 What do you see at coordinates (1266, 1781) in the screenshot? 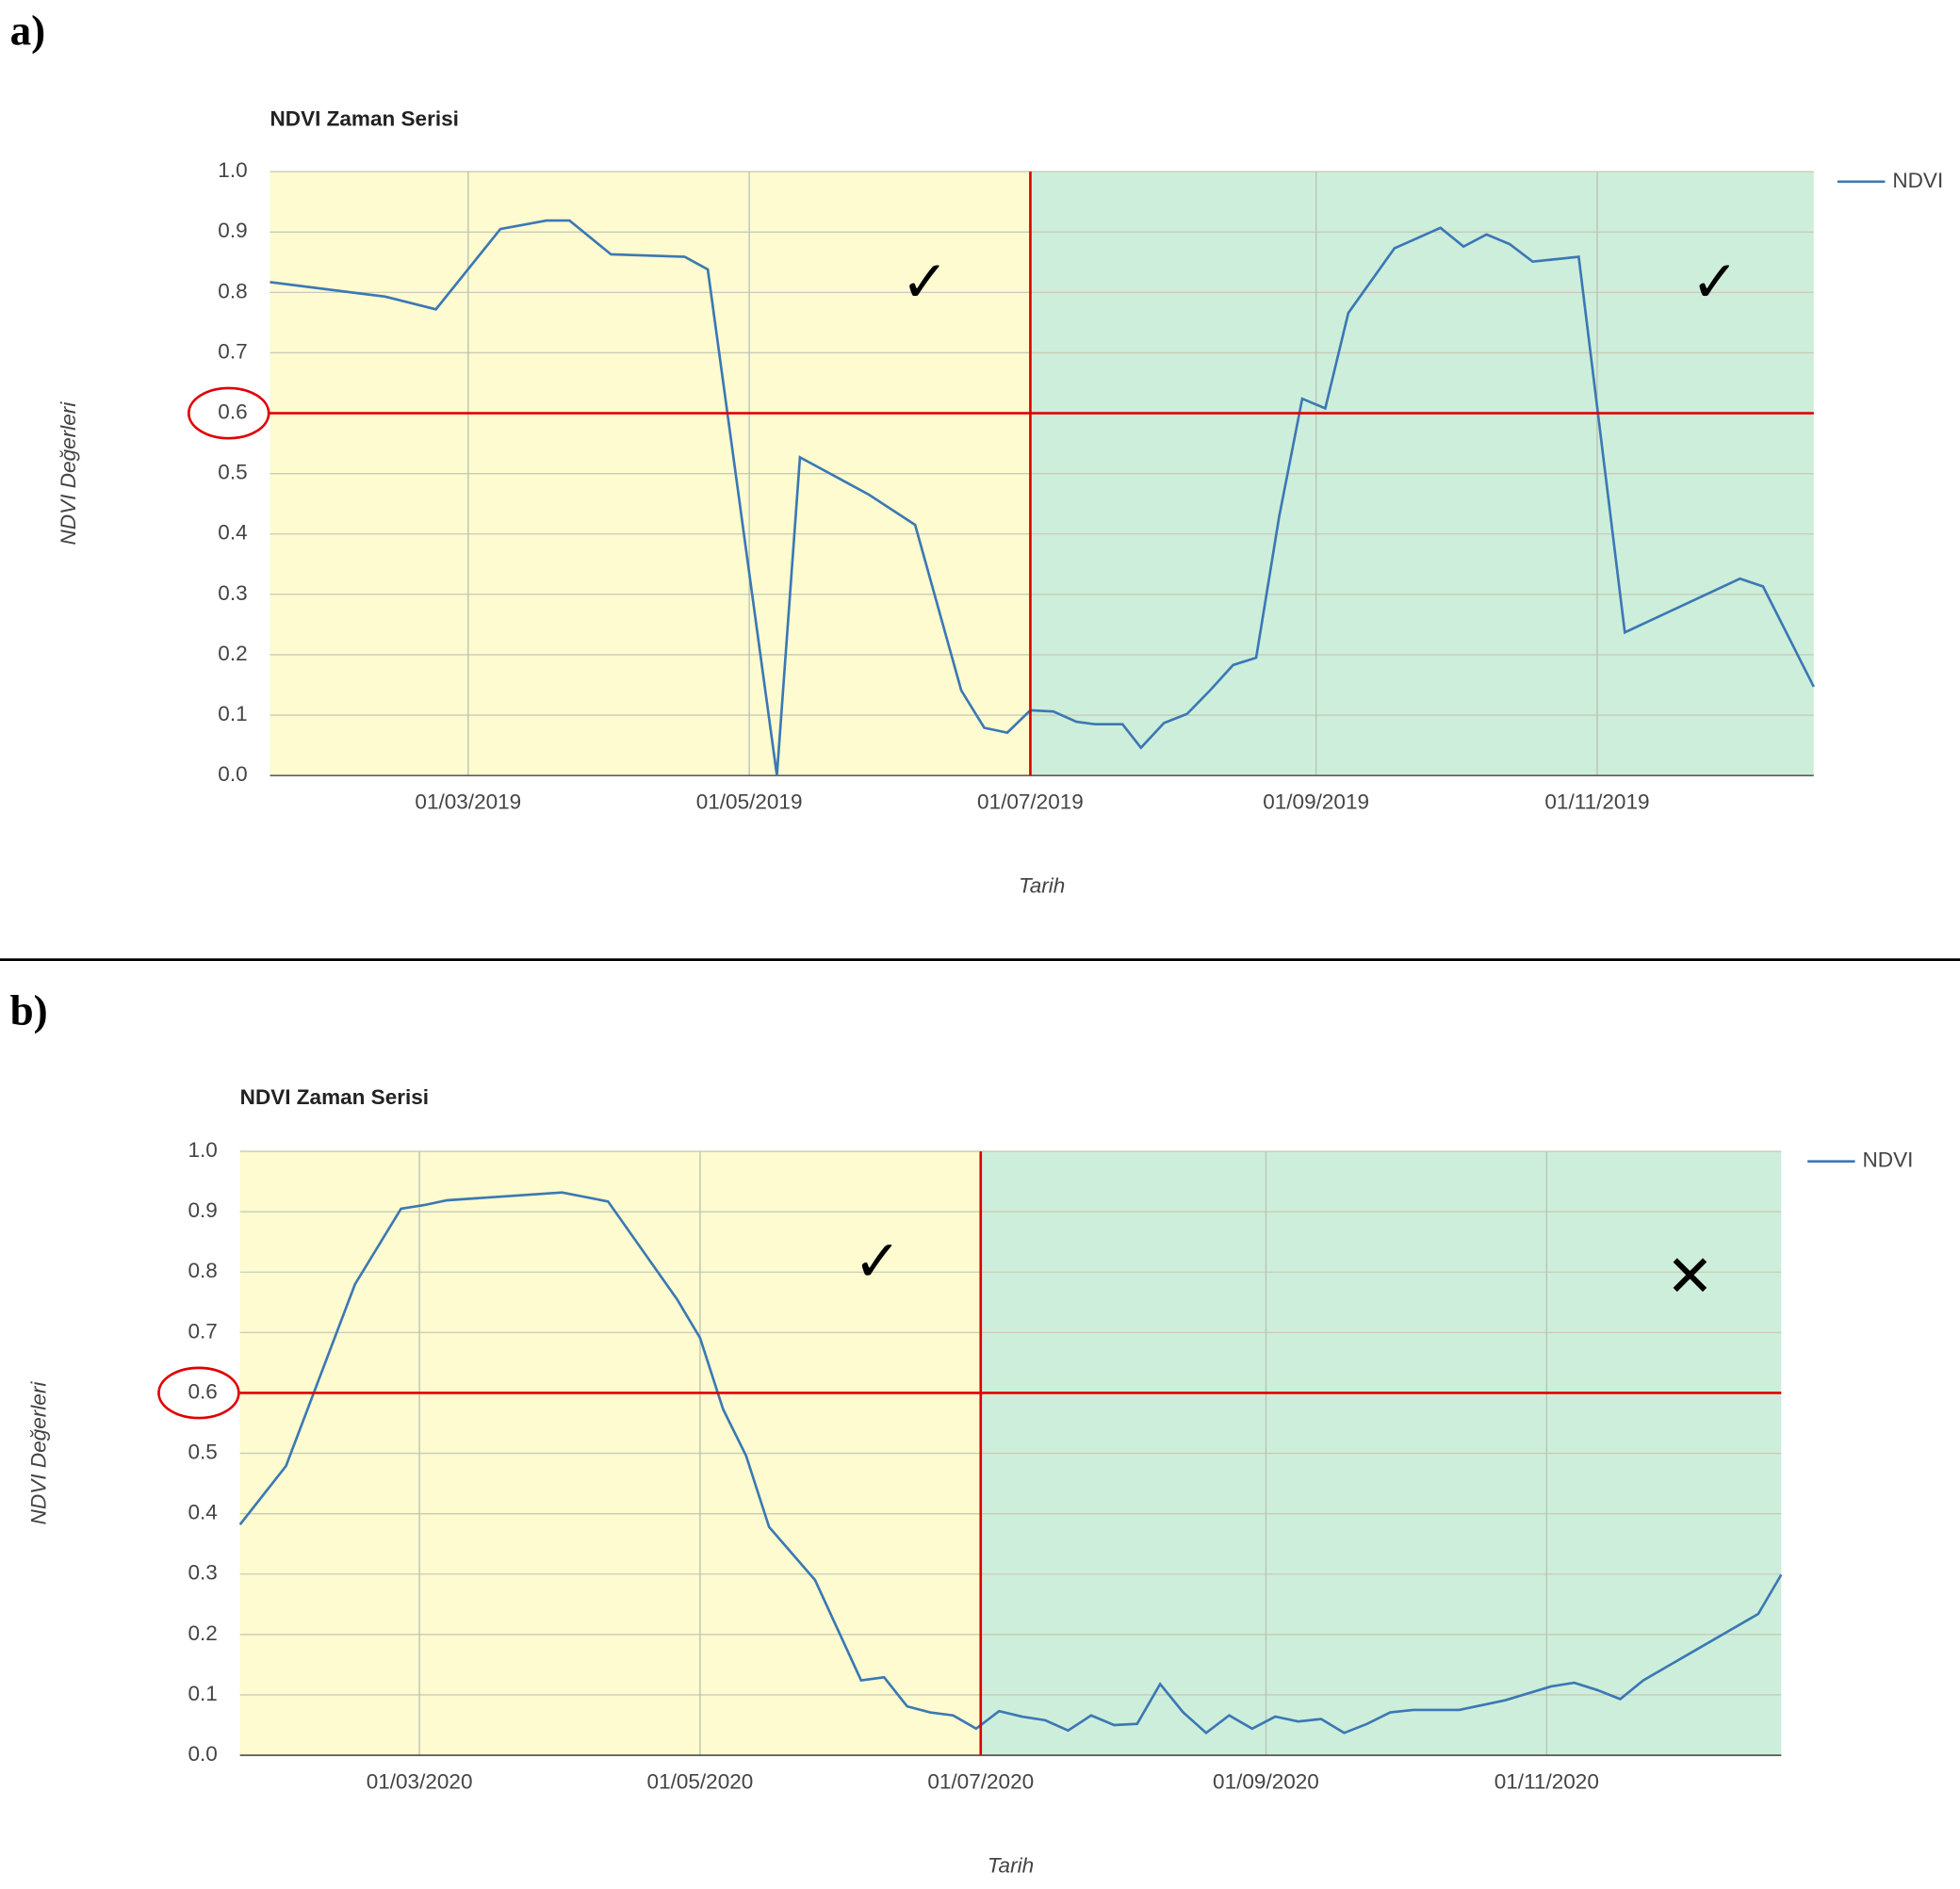
I see `x-tick-label: 01/09/2020` at bounding box center [1266, 1781].